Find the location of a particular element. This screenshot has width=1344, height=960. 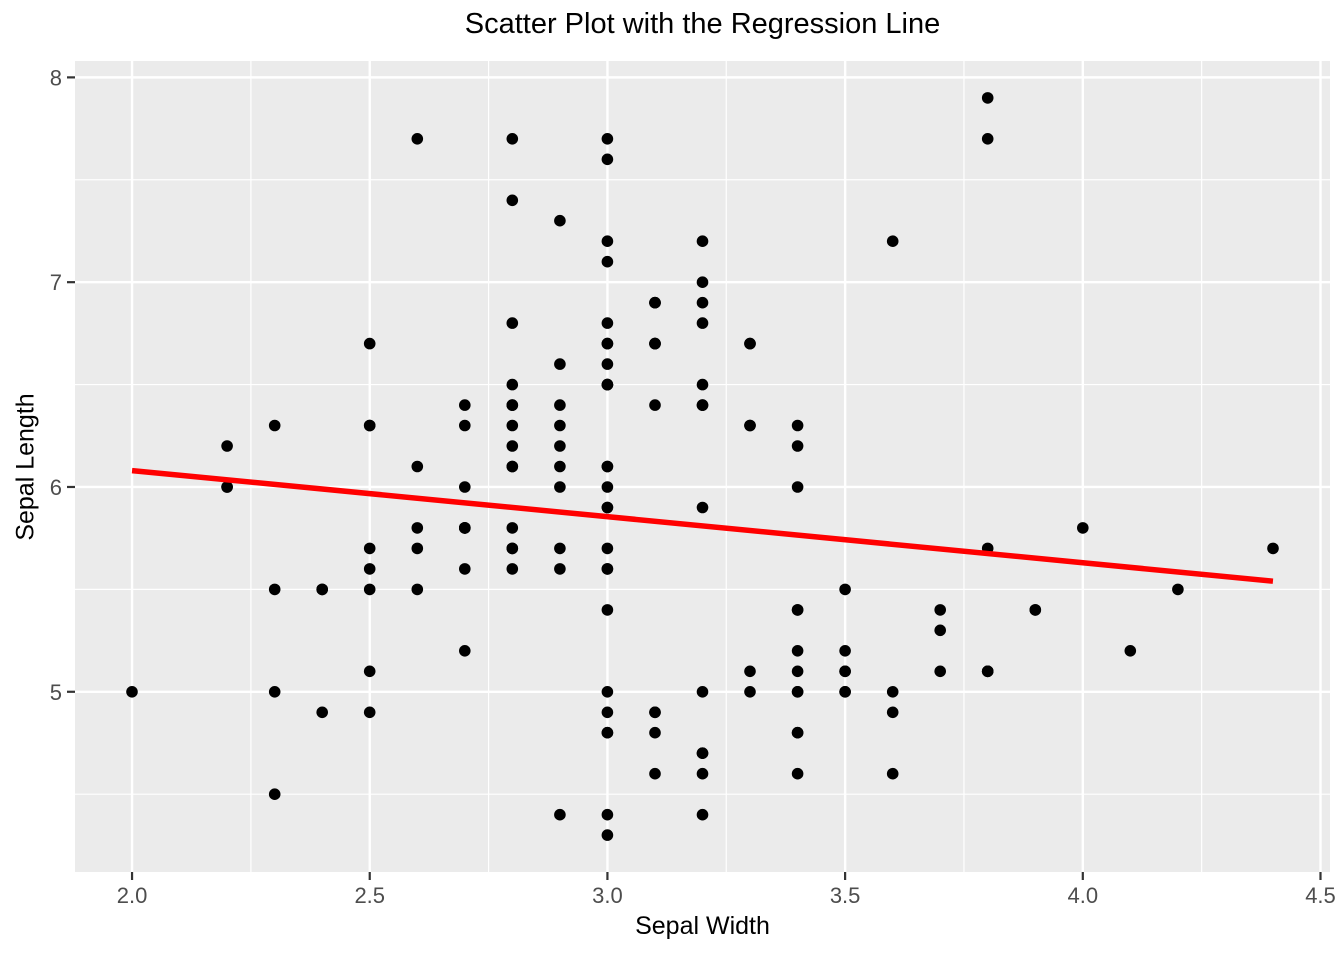

y-tick-label: 7 is located at coordinates (56, 282).